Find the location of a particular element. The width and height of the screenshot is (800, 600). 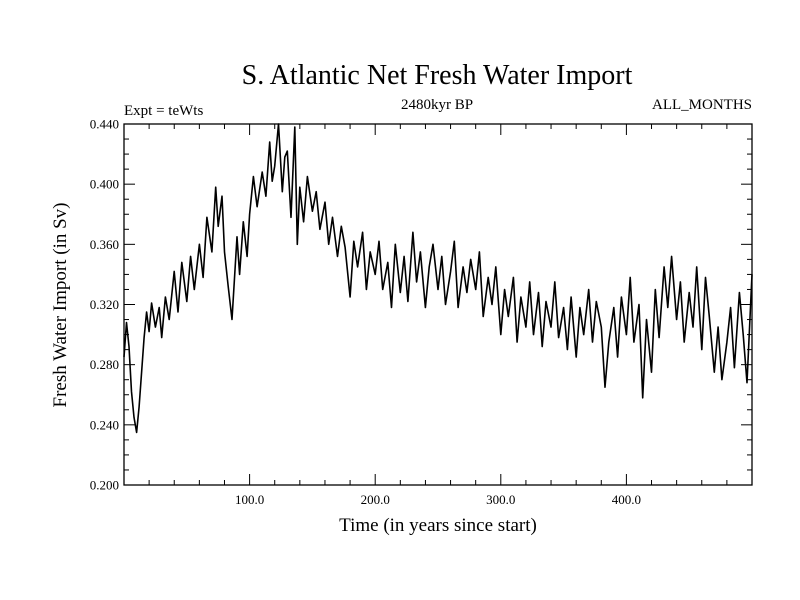

period-label: 2480kyr BP is located at coordinates (437, 105).